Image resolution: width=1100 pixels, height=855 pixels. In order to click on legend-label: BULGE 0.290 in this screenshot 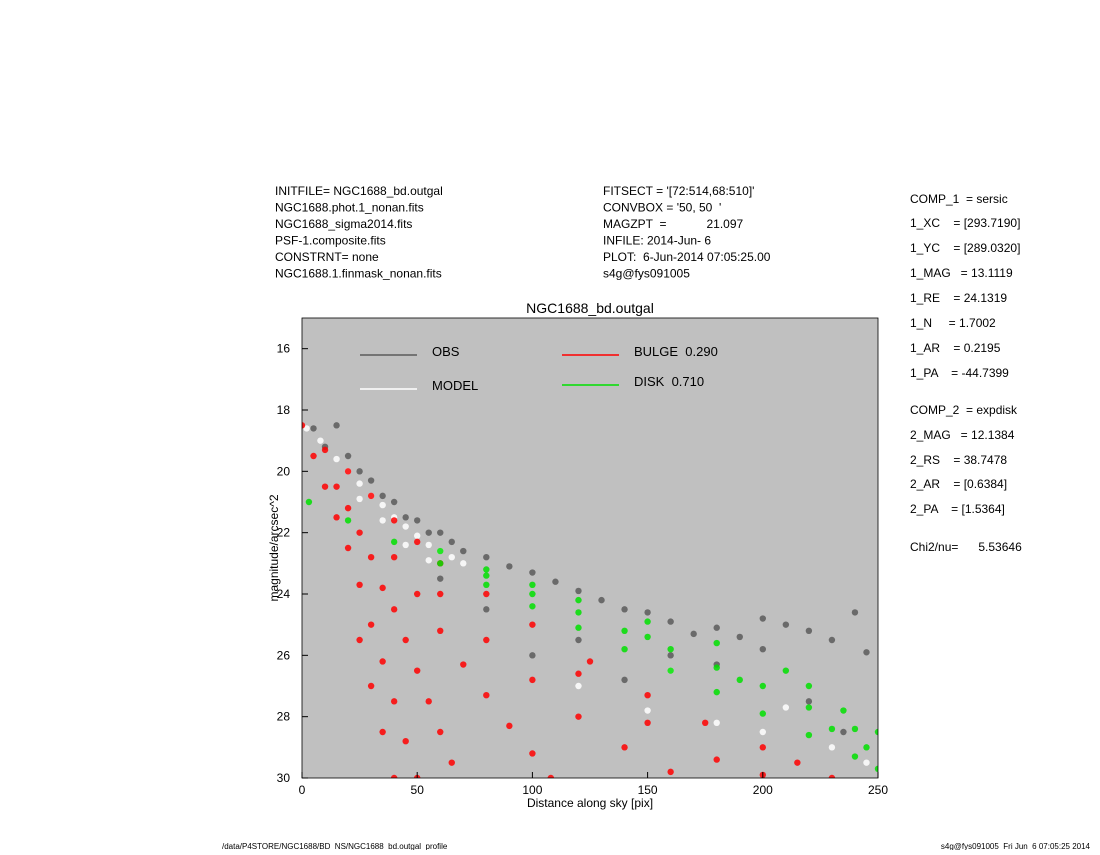, I will do `click(676, 351)`.